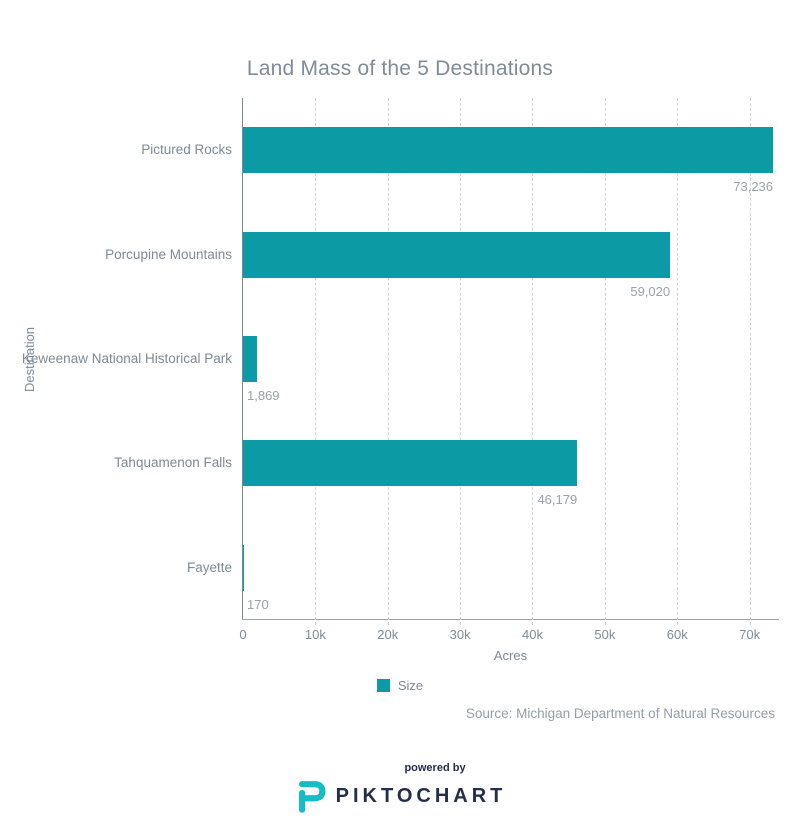 Image resolution: width=800 pixels, height=831 pixels. I want to click on category-label: Keweenaw National Historical Park, so click(126, 358).